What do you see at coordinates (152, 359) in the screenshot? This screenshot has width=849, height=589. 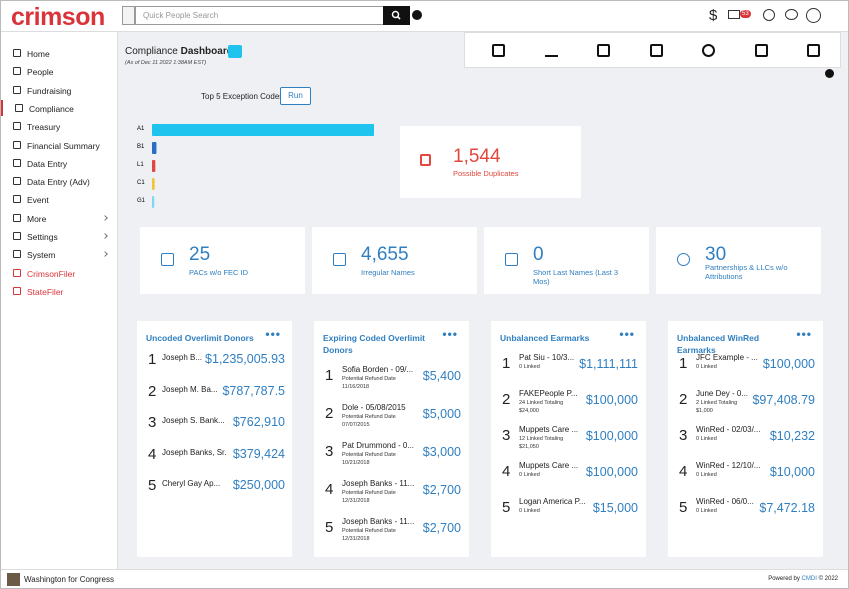 I see `rank: 1` at bounding box center [152, 359].